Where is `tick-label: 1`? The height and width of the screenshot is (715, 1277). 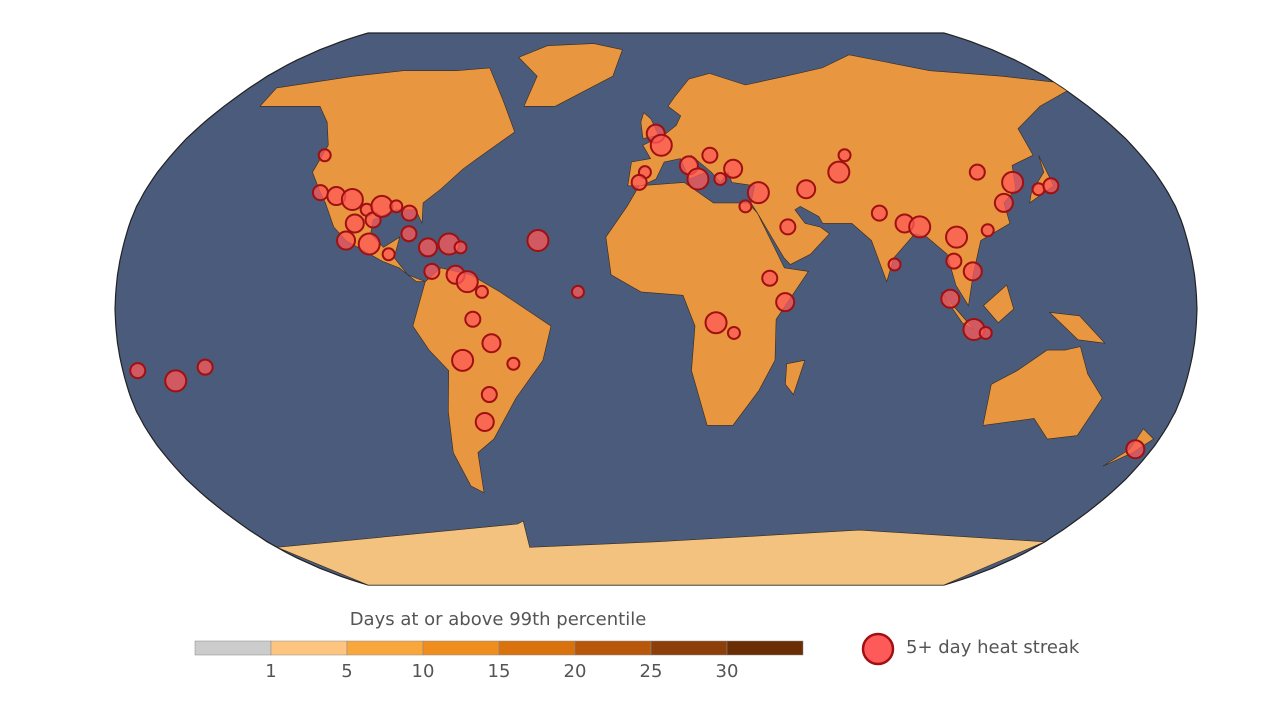
tick-label: 1 is located at coordinates (270, 671).